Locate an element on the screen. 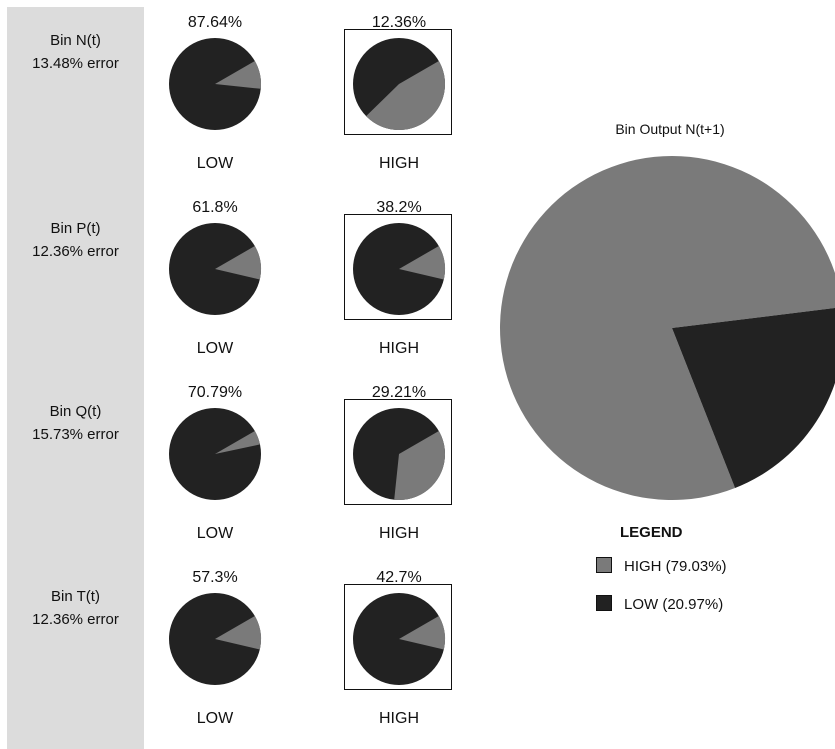 The width and height of the screenshot is (835, 749). variable-error: 13.48% error is located at coordinates (75, 63).